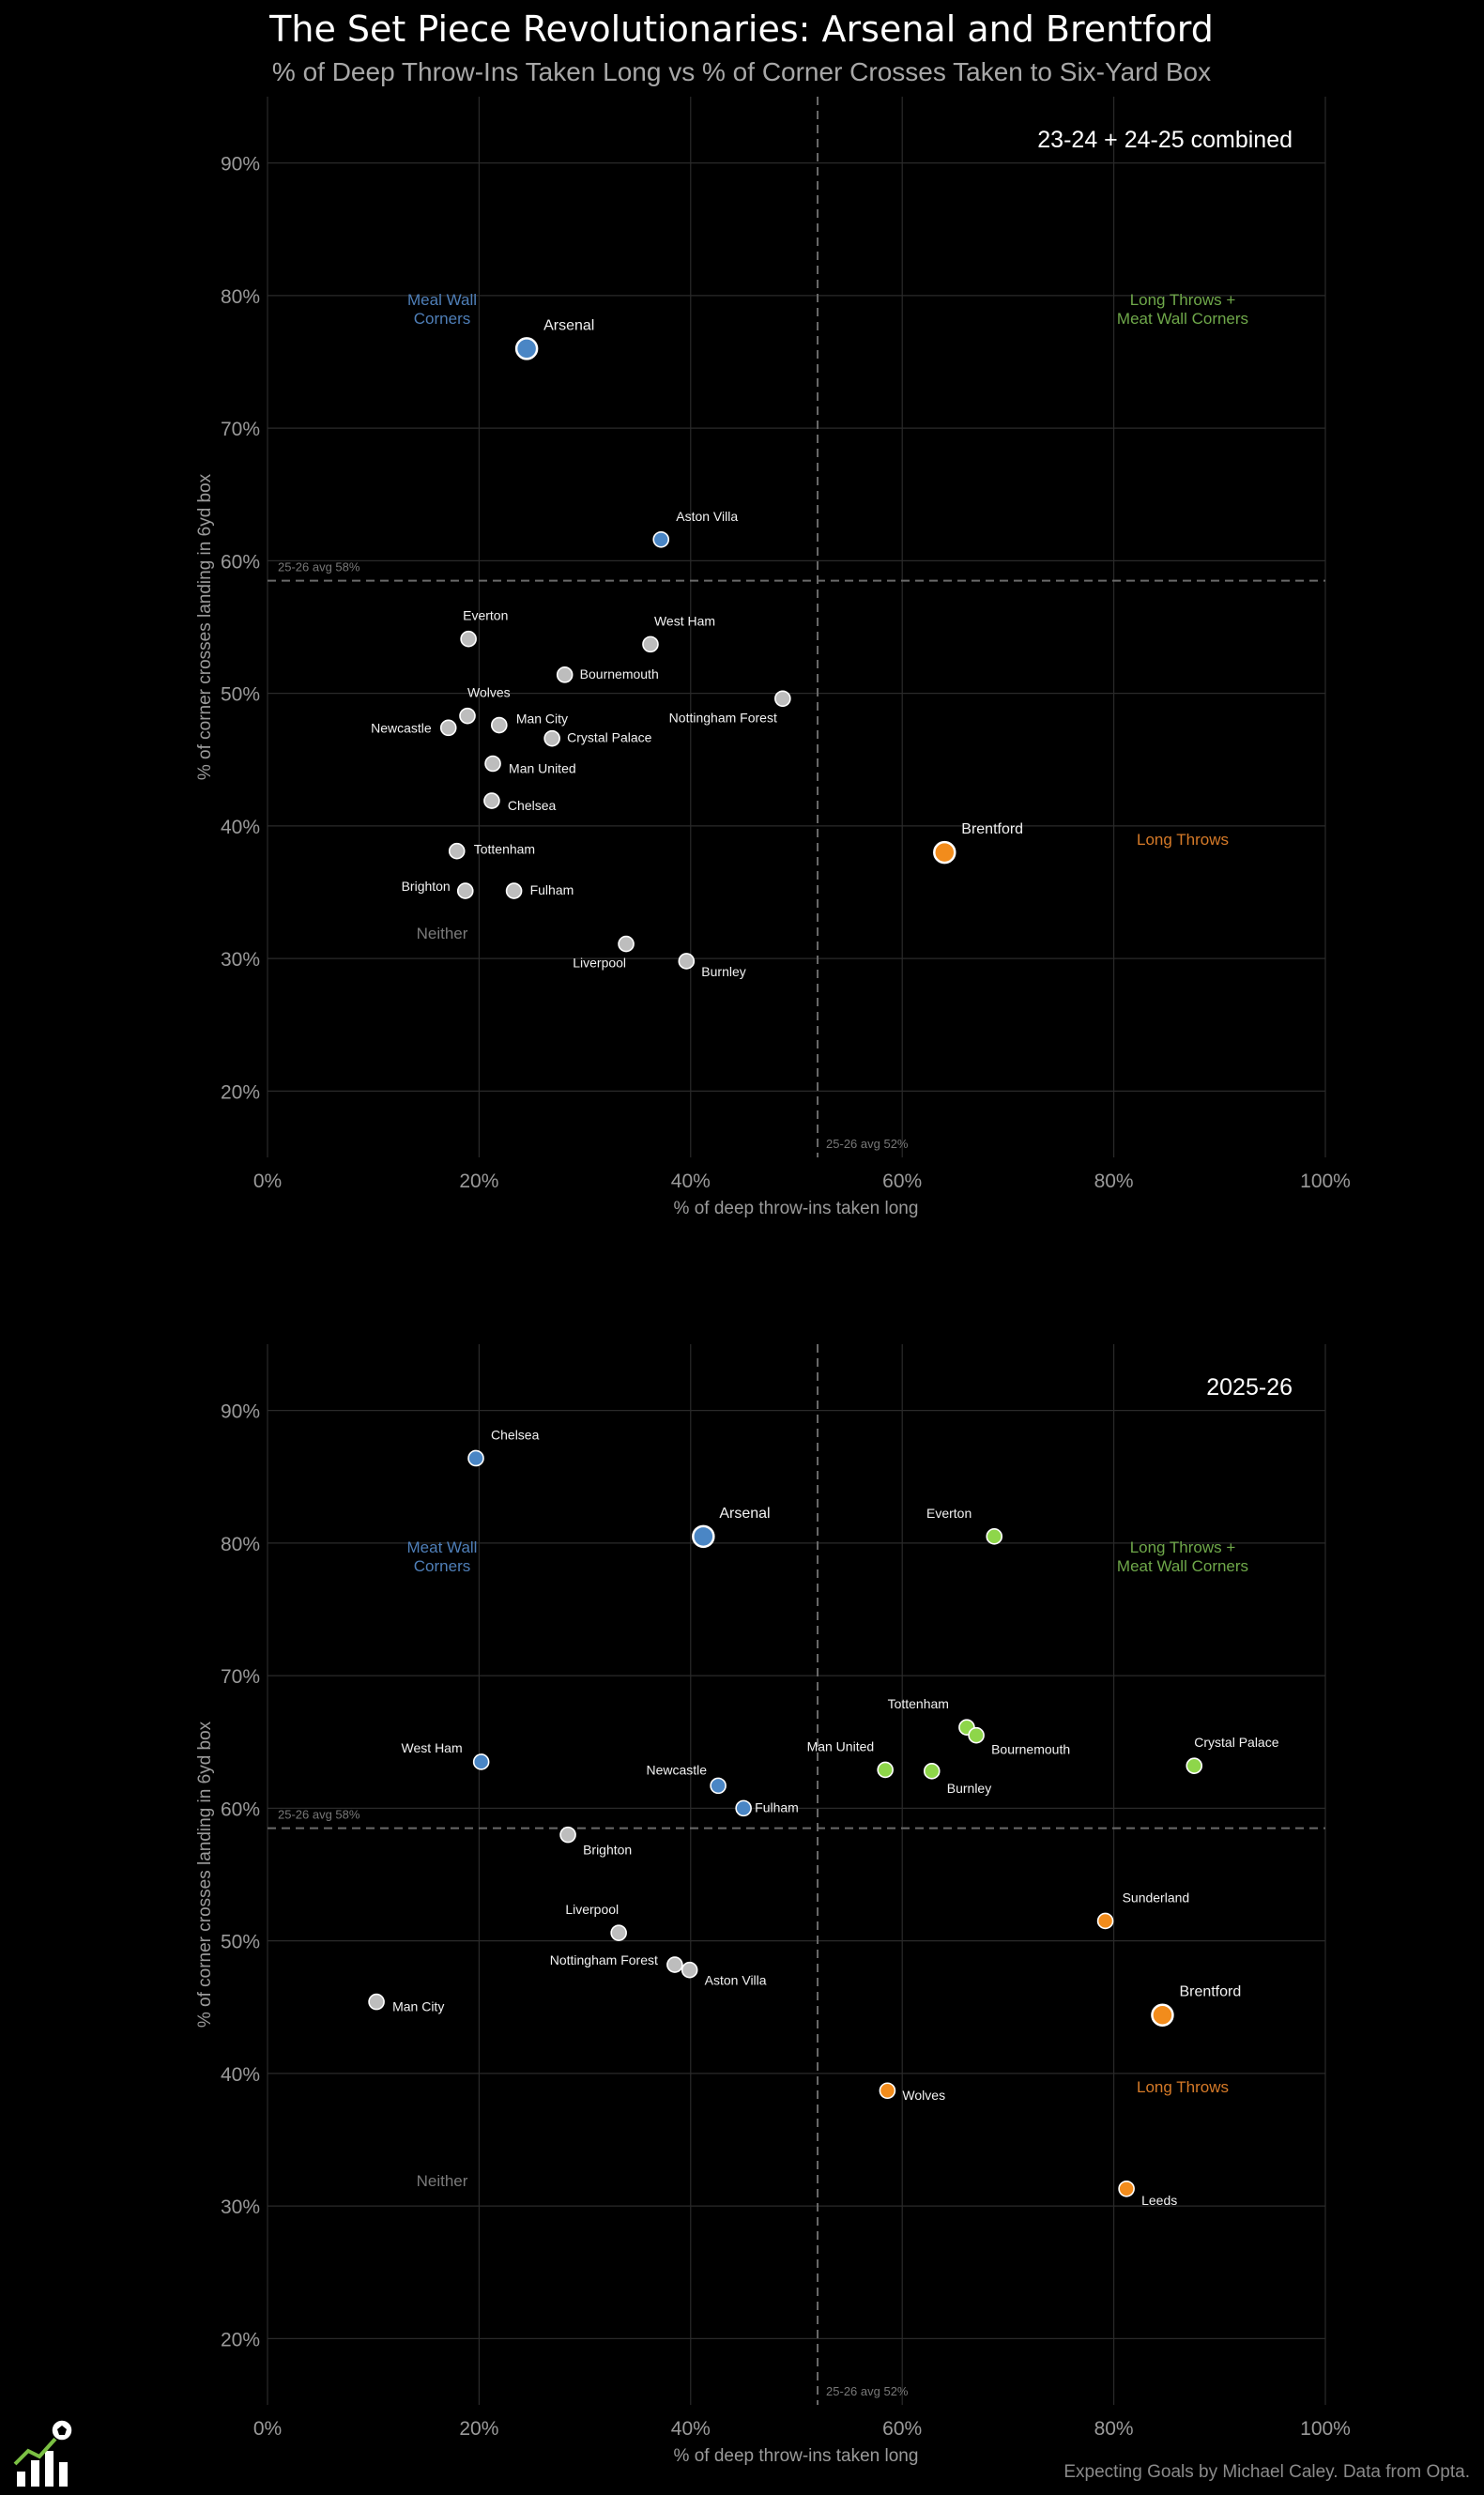 This screenshot has height=2495, width=1484. I want to click on team-label: Everton, so click(948, 1513).